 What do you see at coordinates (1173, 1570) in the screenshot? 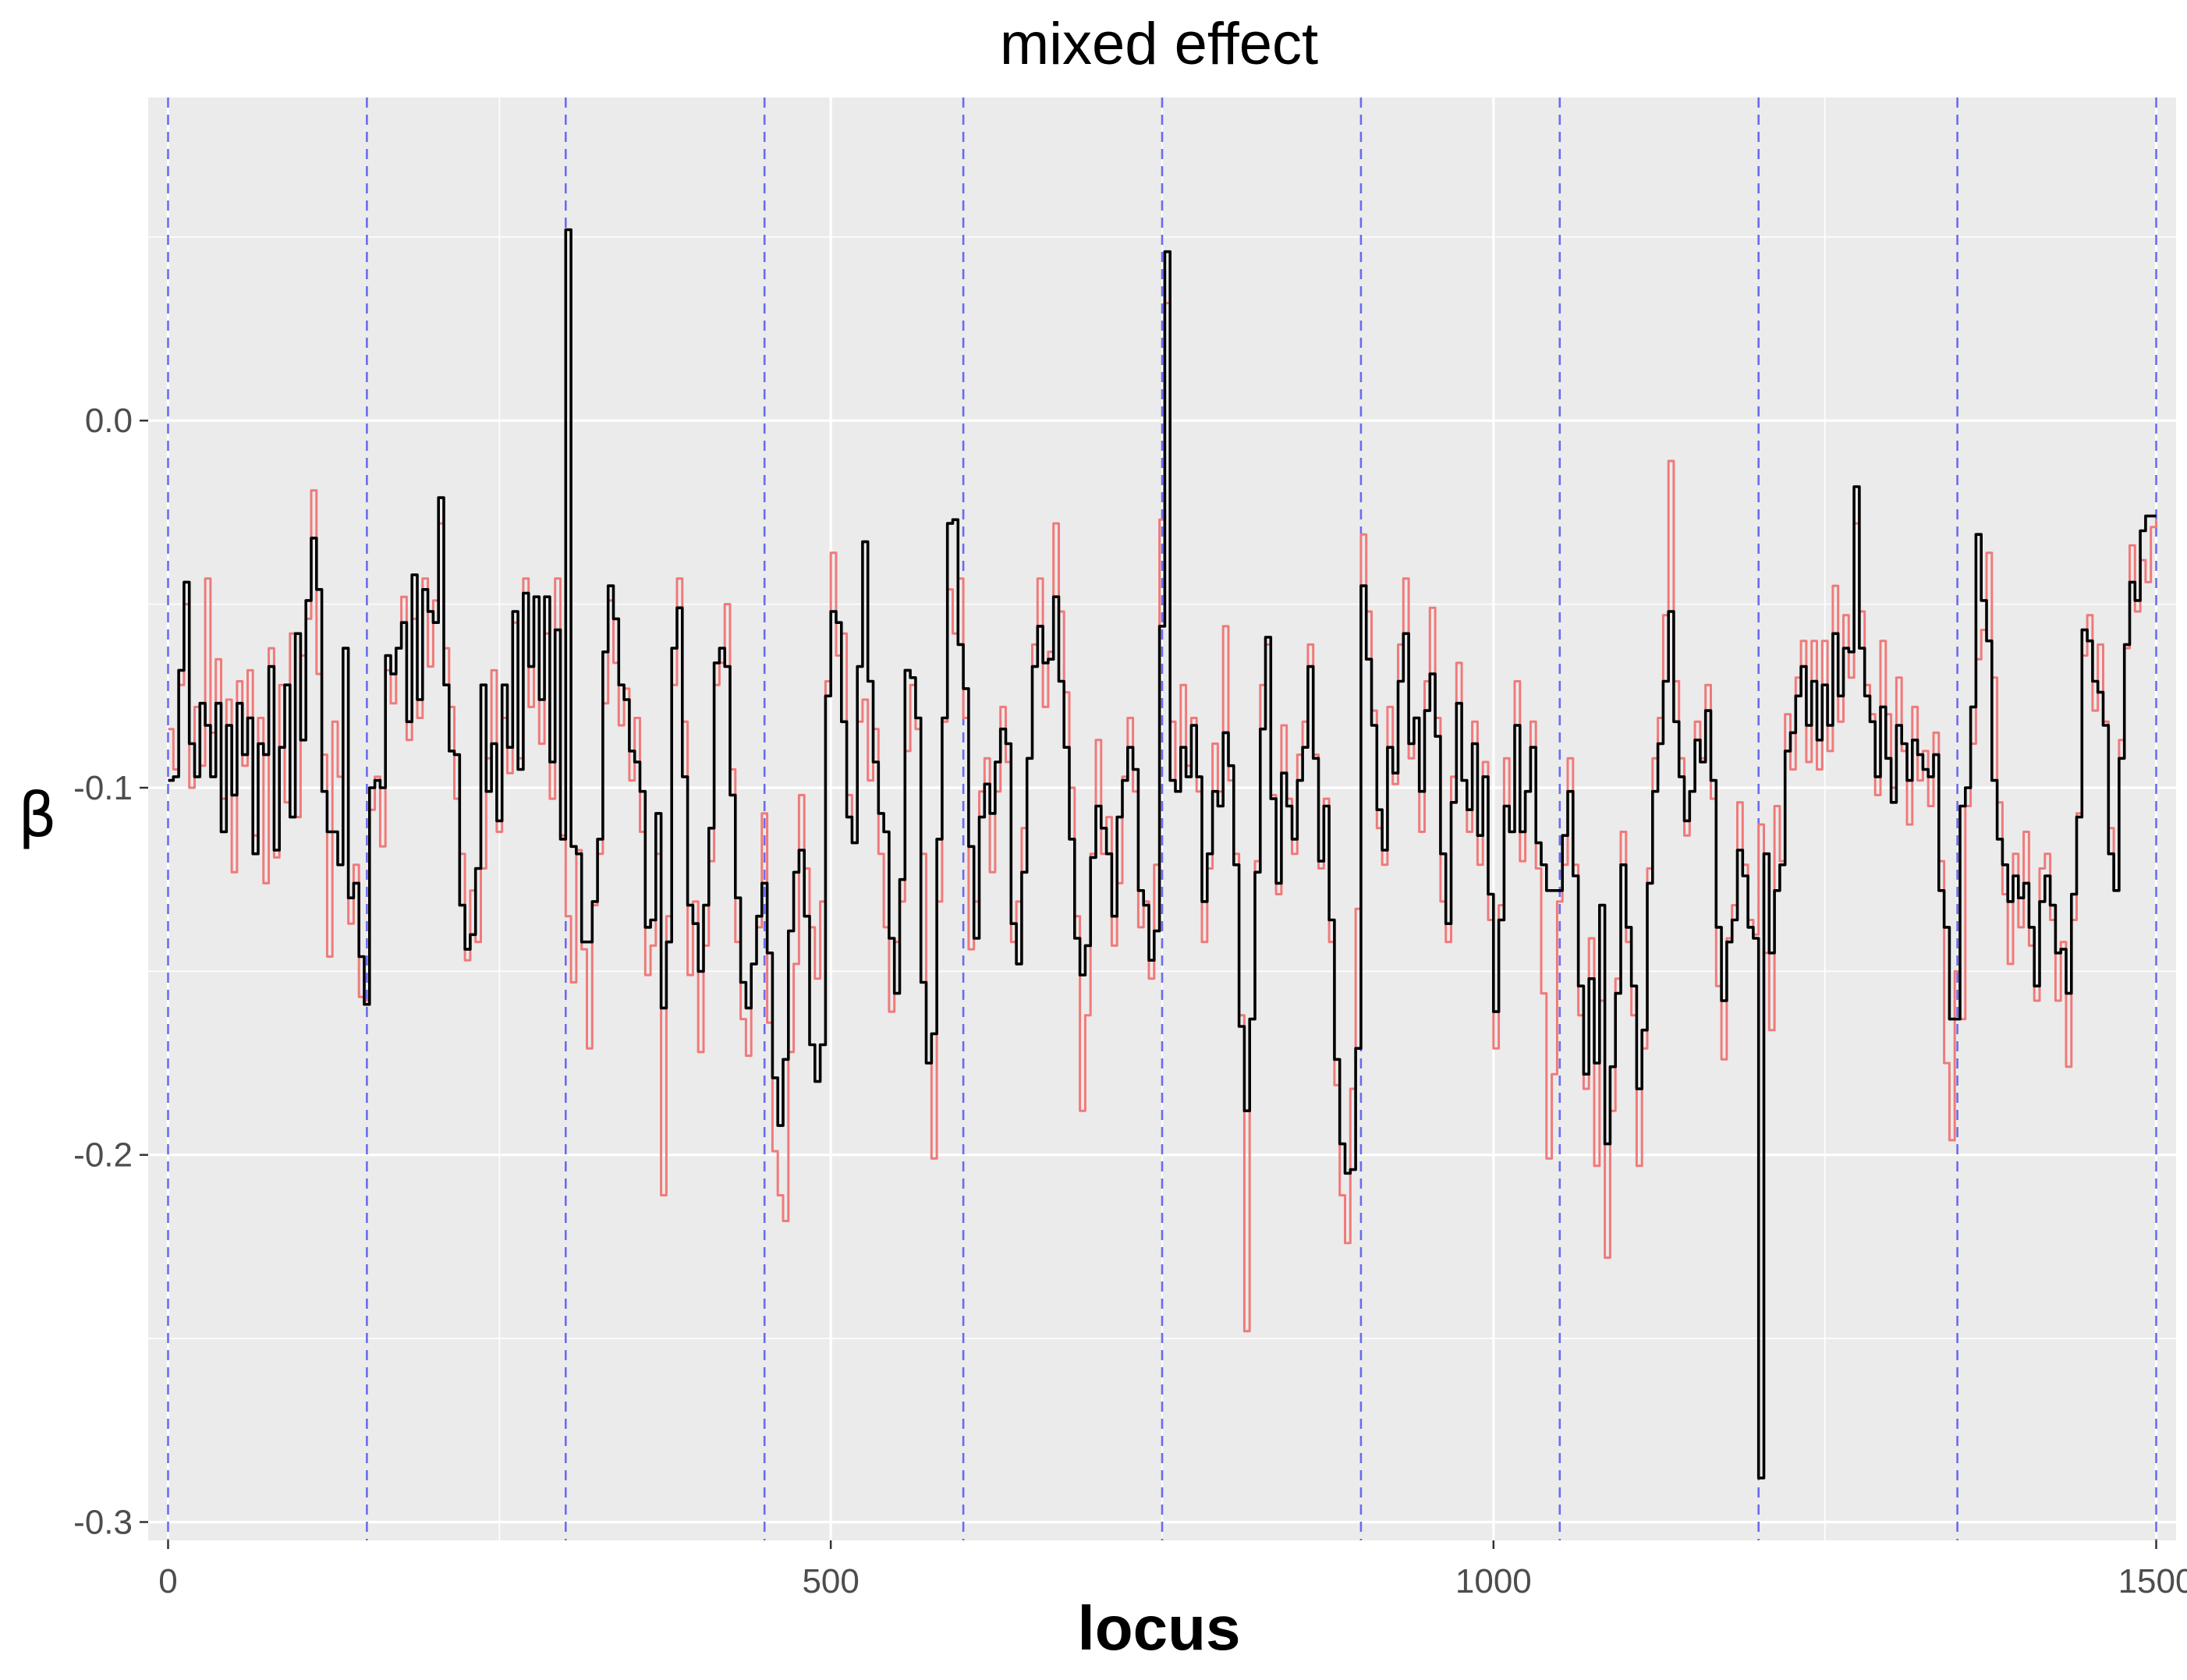
I see `x-axis: 0 500 1000 1500` at bounding box center [1173, 1570].